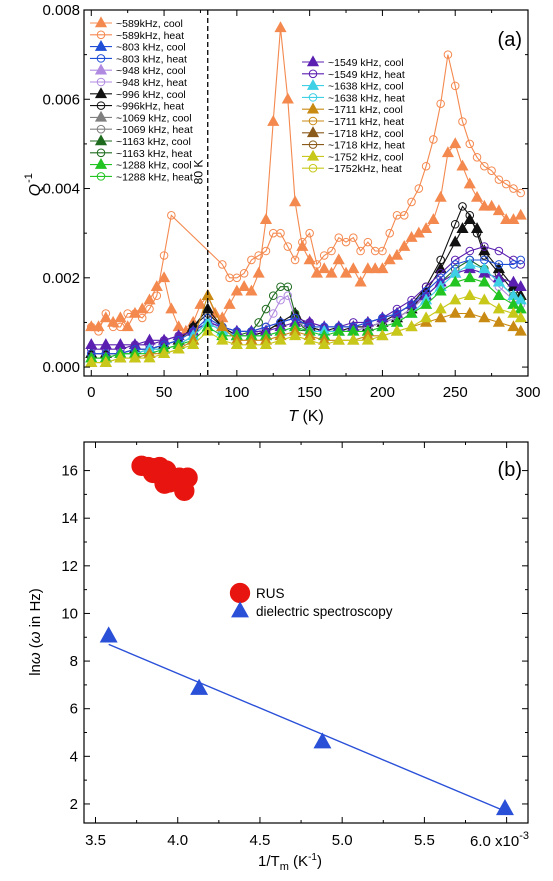 Image resolution: width=553 pixels, height=881 pixels. I want to click on legend-label: ~589kHz, cool, so click(149, 24).